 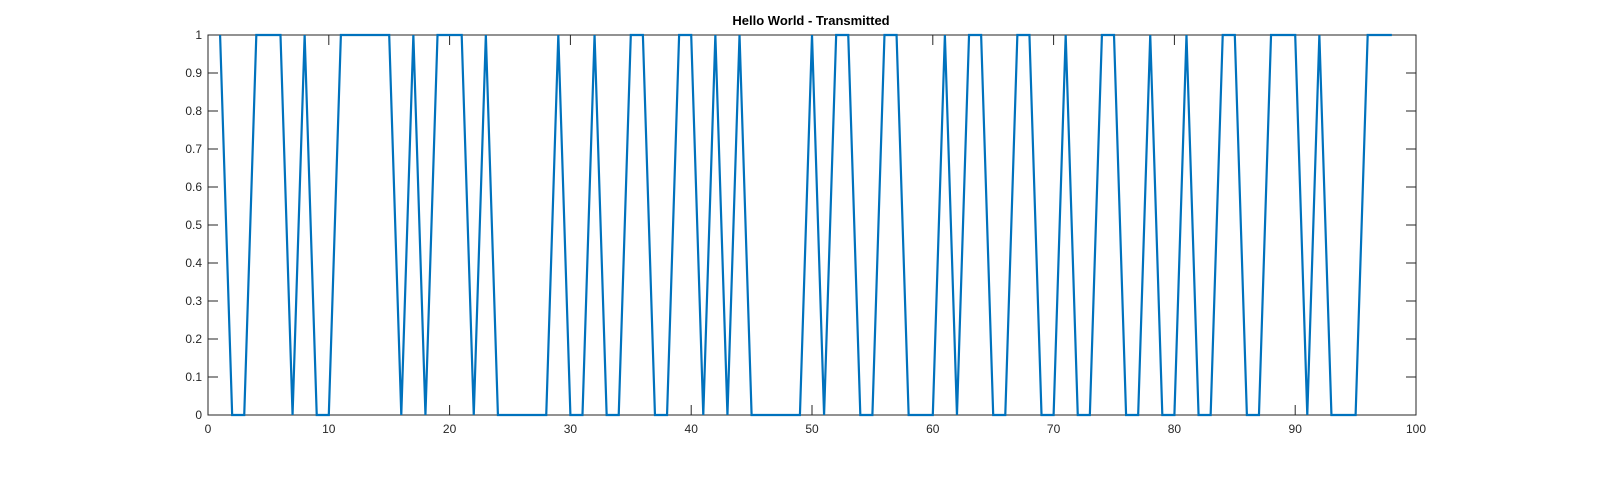 What do you see at coordinates (692, 429) in the screenshot?
I see `x-tick-label: 40` at bounding box center [692, 429].